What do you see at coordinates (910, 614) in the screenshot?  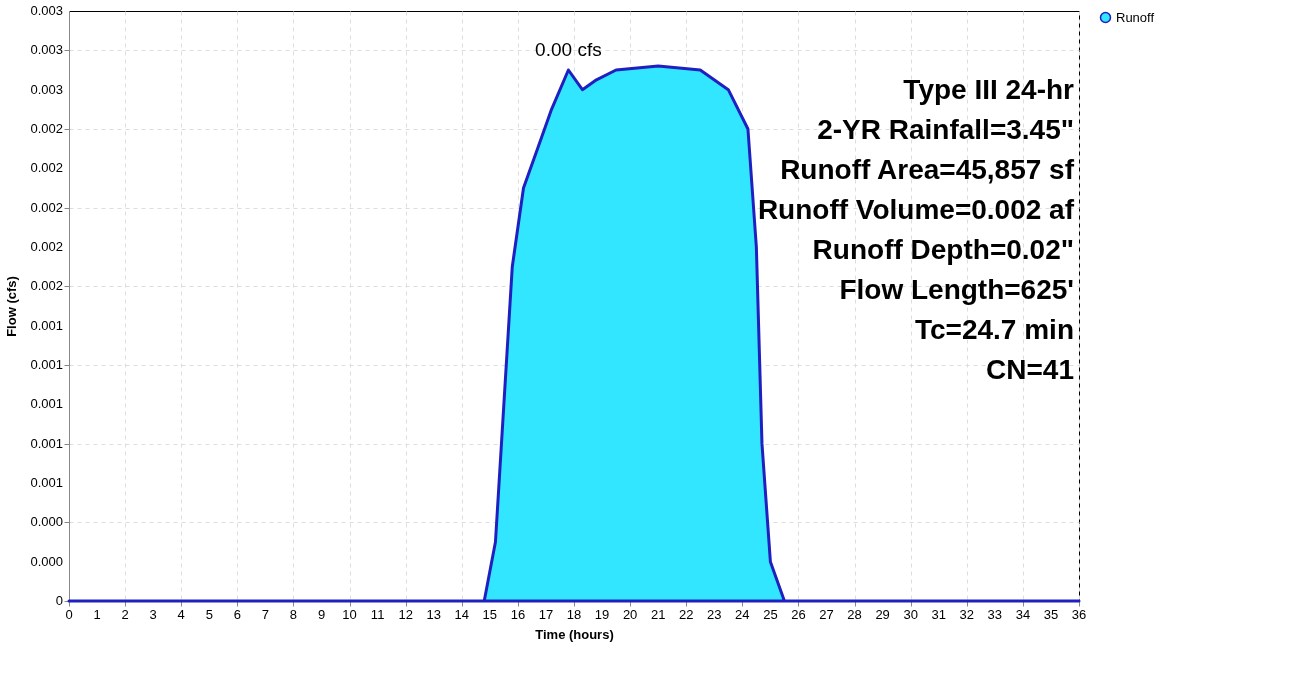 I see `x-tick-label: 30` at bounding box center [910, 614].